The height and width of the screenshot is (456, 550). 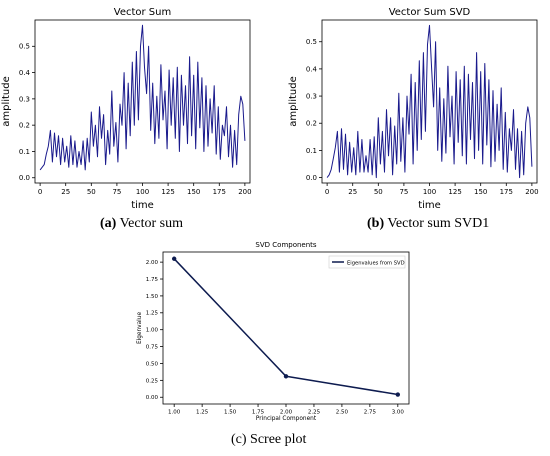 What do you see at coordinates (152, 314) in the screenshot?
I see `y-tick-label: 1.25` at bounding box center [152, 314].